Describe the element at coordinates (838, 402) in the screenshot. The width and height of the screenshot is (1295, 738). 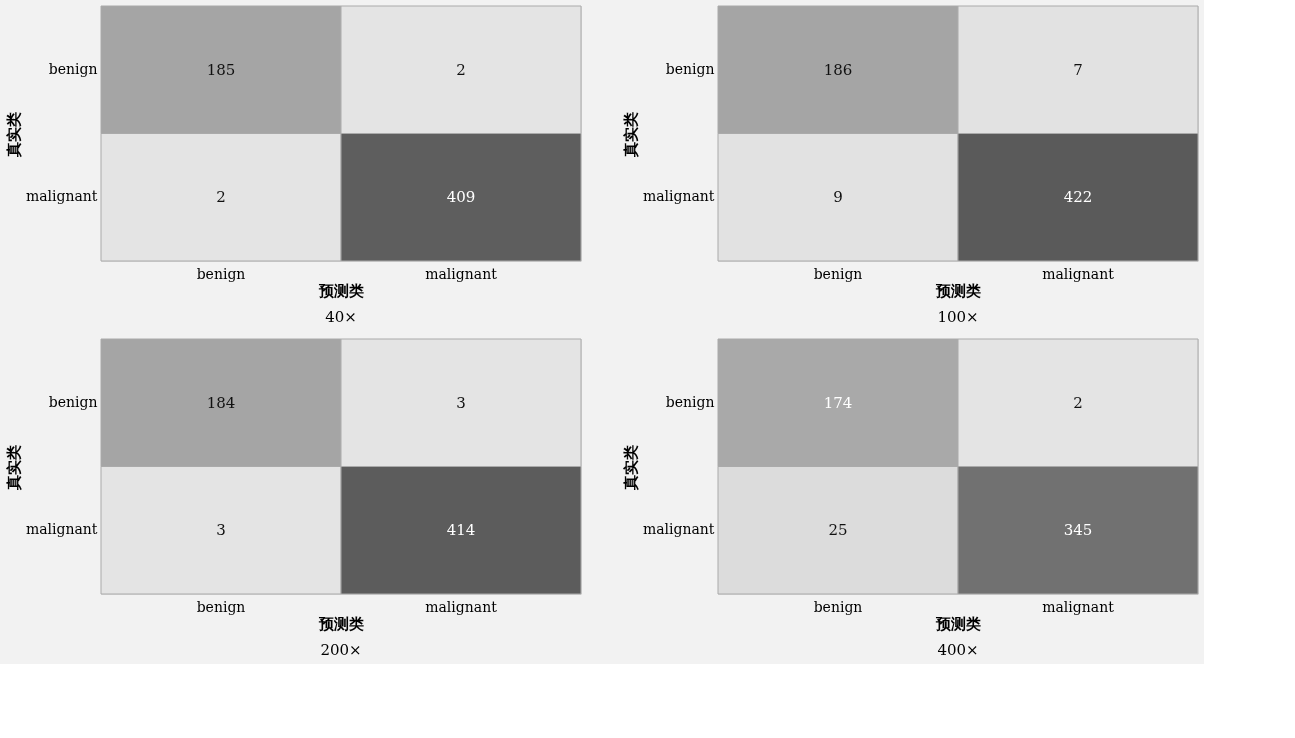
I see `data-label: 174` at that location.